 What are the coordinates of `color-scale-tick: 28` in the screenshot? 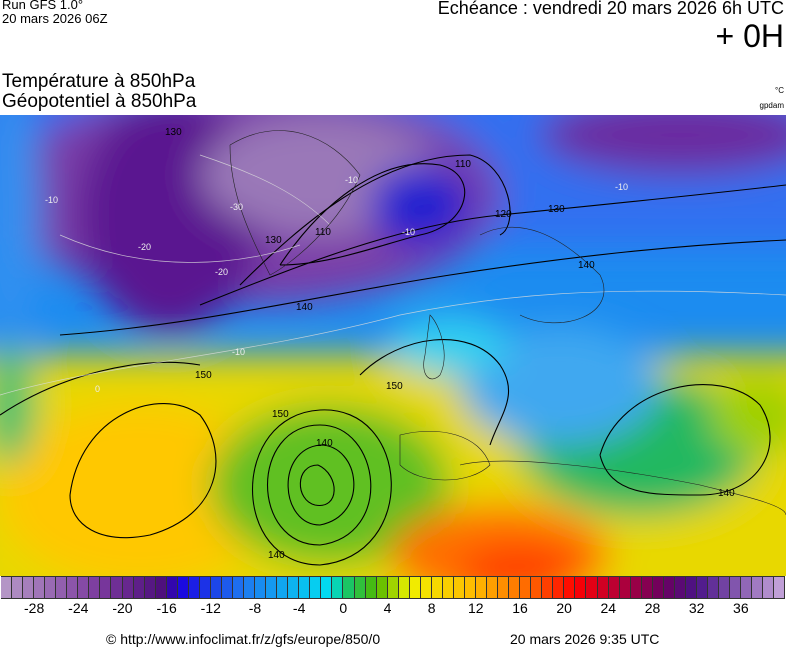 It's located at (652, 608).